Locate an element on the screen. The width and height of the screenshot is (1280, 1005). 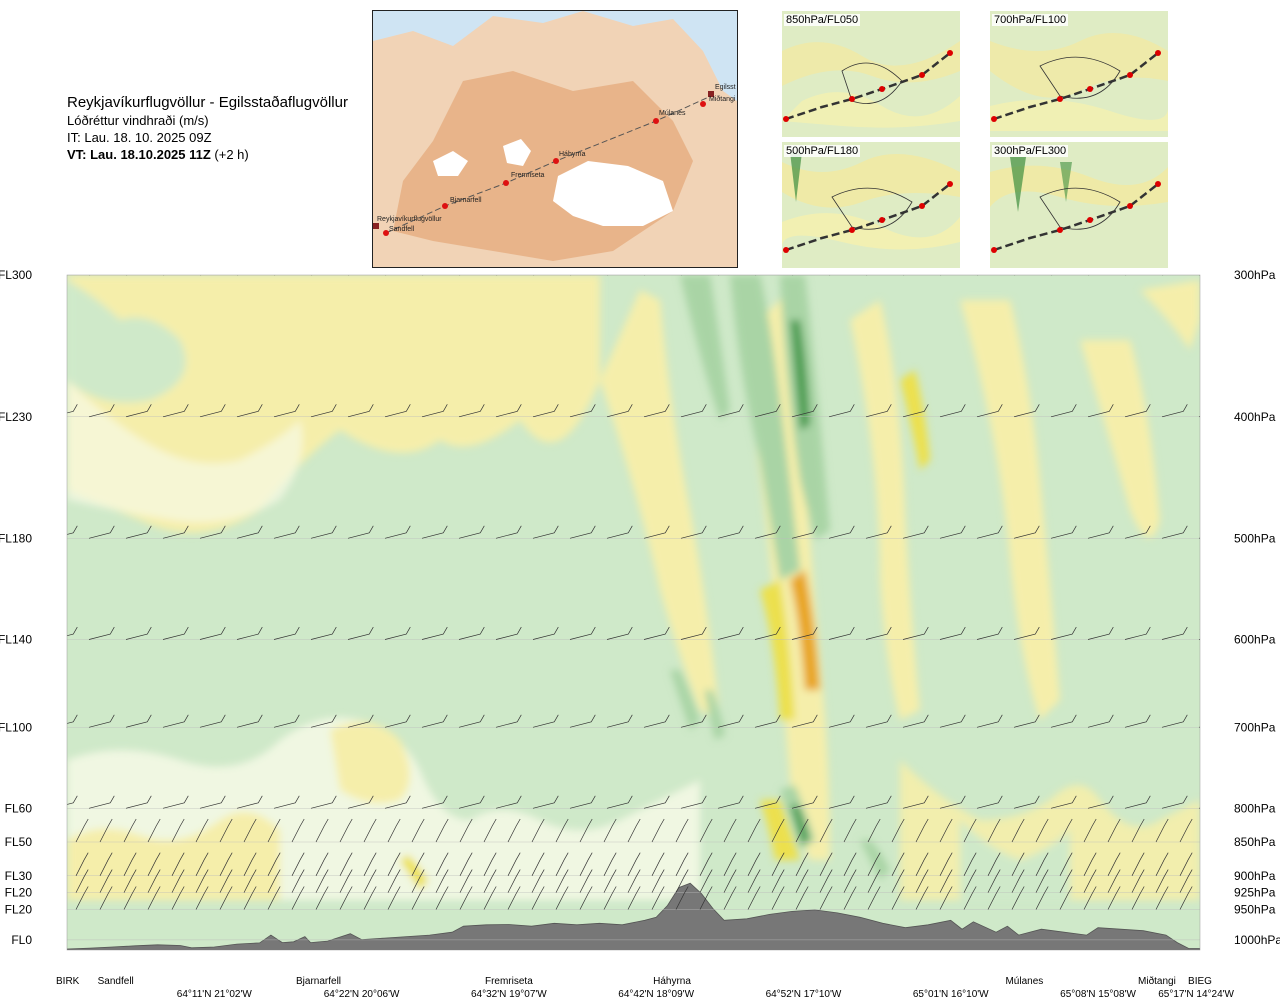
coordinate-label: 65°08'N 15°08'W is located at coordinates (1098, 994).